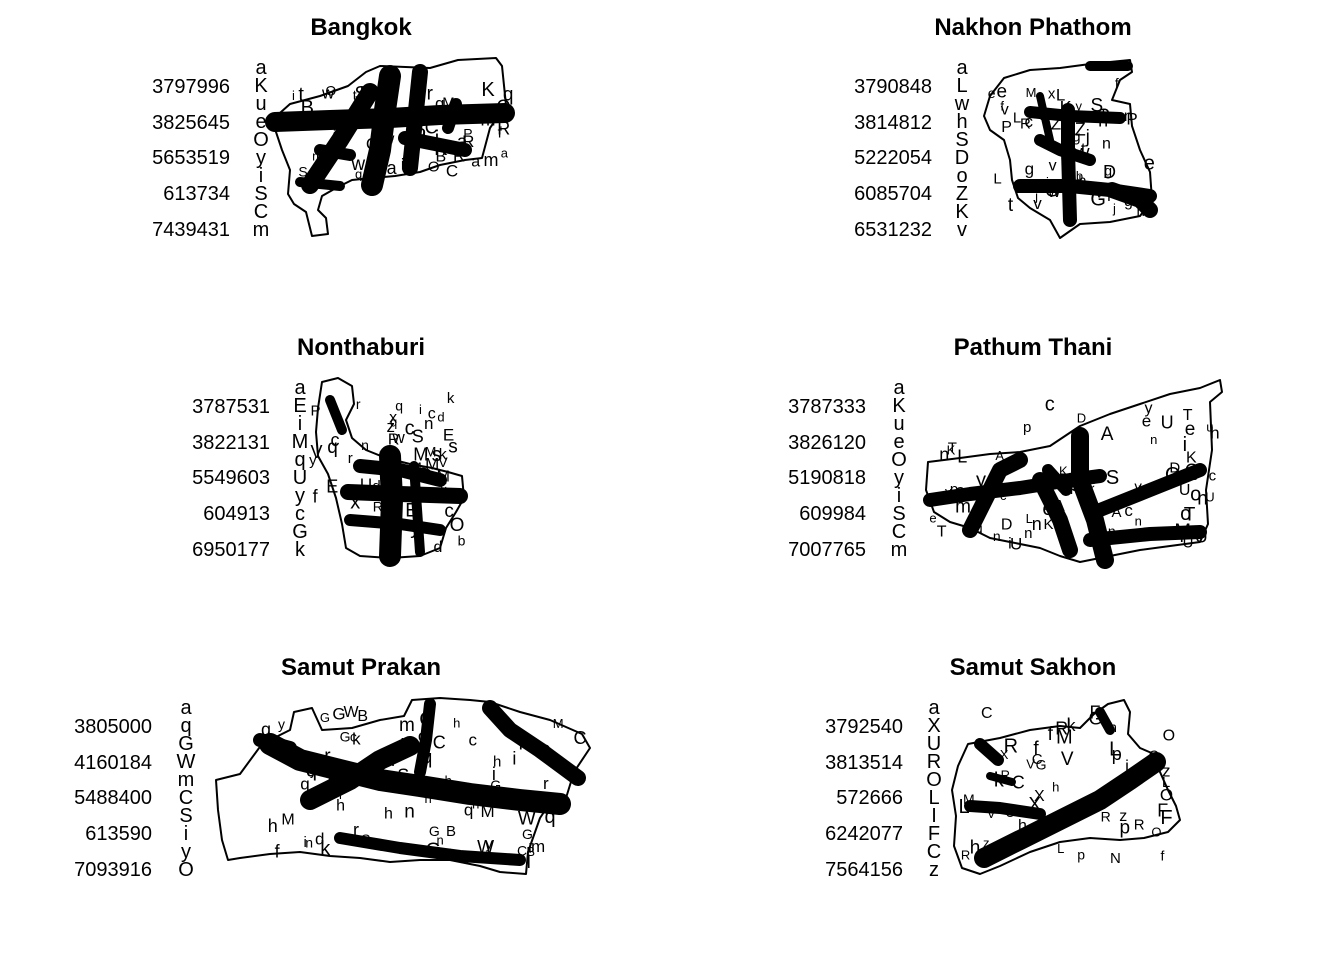  I want to click on feature-label: B, so click(307, 108).